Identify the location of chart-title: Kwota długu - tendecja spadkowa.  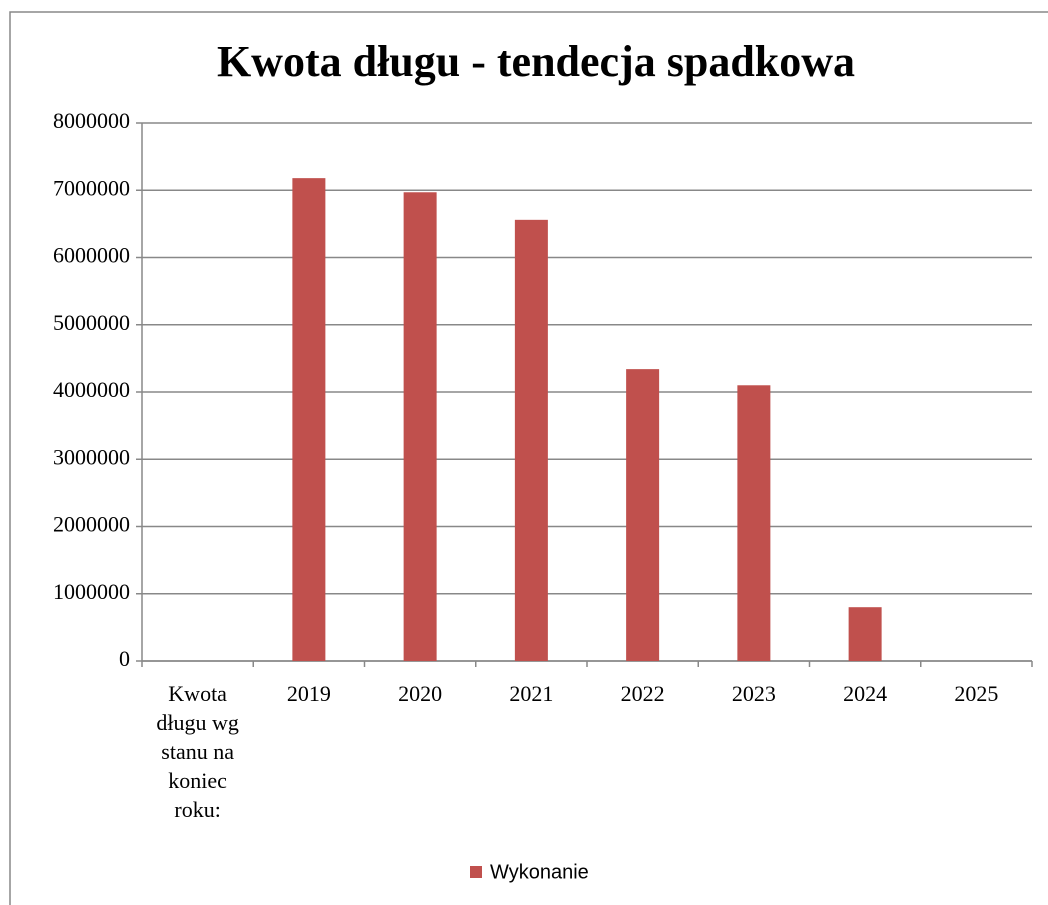
(536, 61).